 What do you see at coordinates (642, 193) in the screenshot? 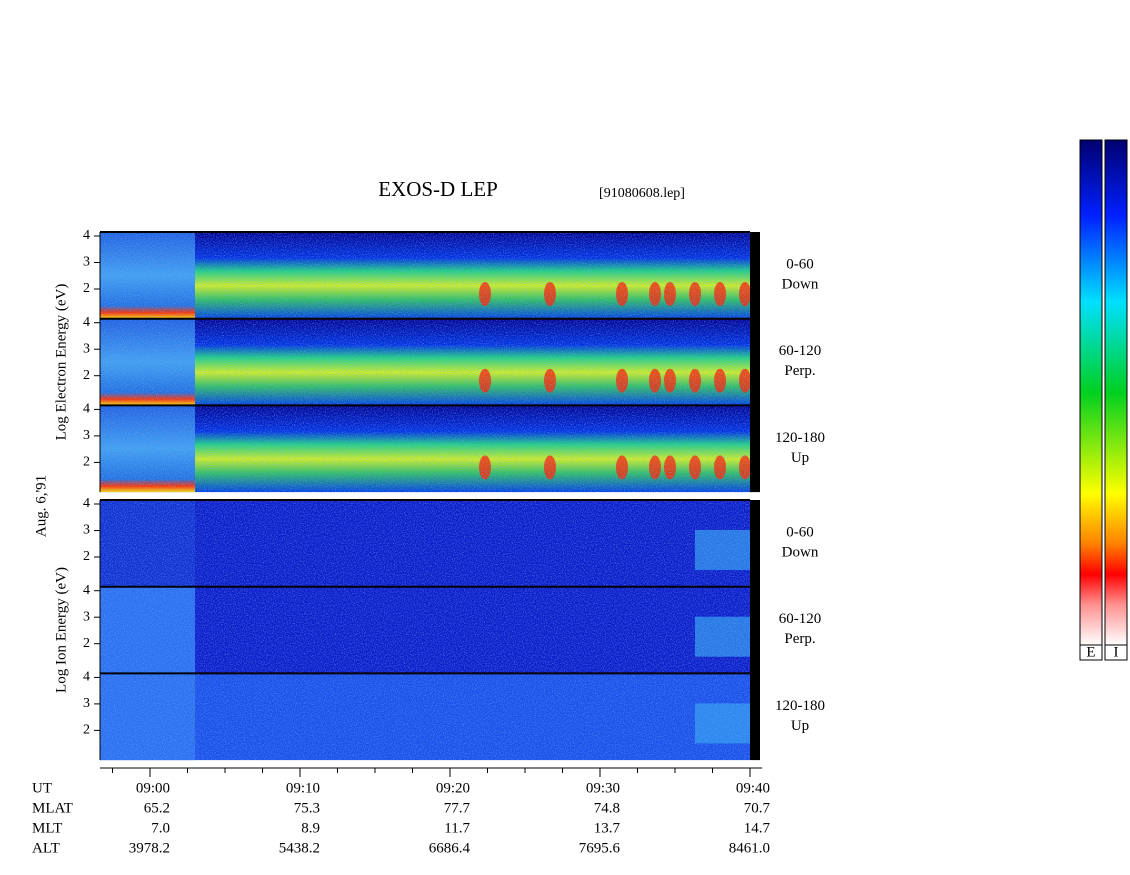
I see `file-name: [91080608.lep]` at bounding box center [642, 193].